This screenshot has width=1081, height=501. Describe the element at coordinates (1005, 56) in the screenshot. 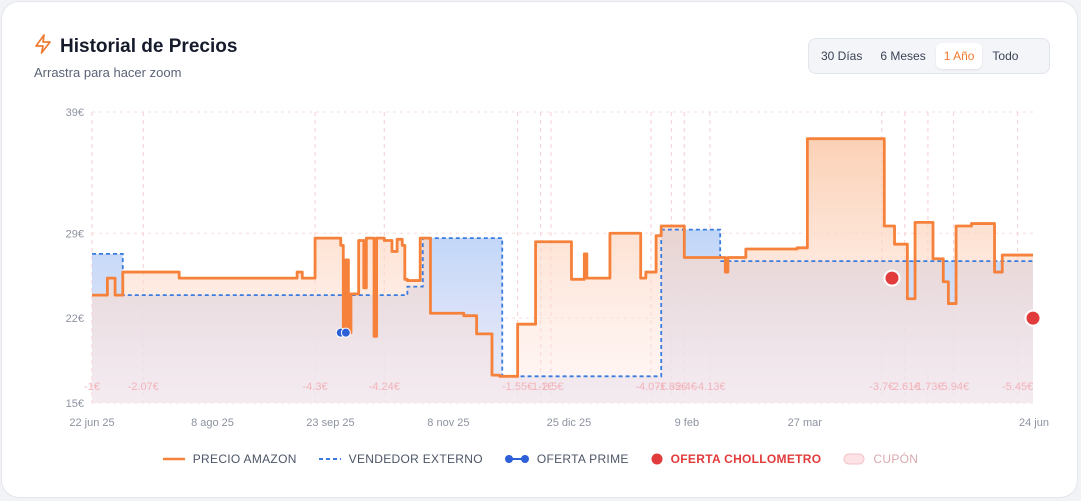

I see `range-tab-todo: Todo` at that location.